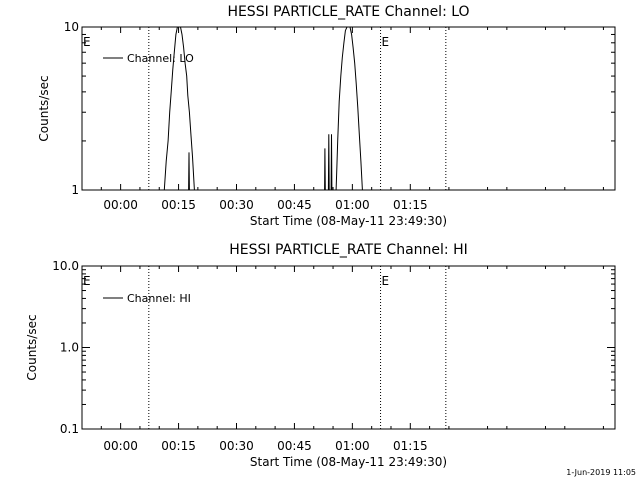  I want to click on y-tick-label: 0.1, so click(69, 429).